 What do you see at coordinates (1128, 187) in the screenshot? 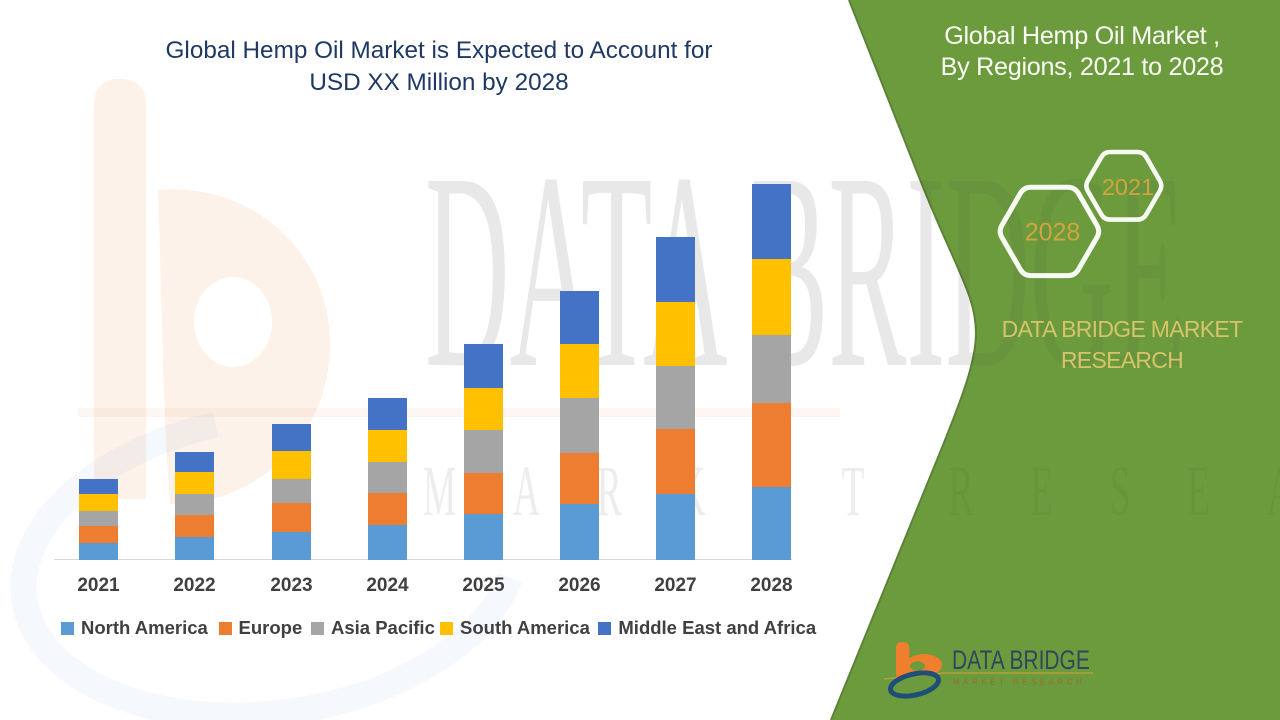
I see `svg-text: 2021` at bounding box center [1128, 187].